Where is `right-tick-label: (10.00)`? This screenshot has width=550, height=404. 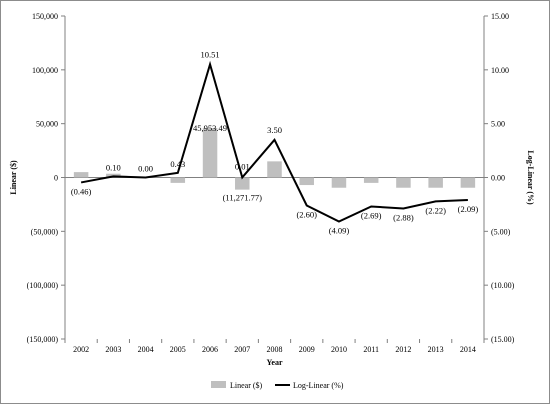
right-tick-label: (10.00) is located at coordinates (503, 285).